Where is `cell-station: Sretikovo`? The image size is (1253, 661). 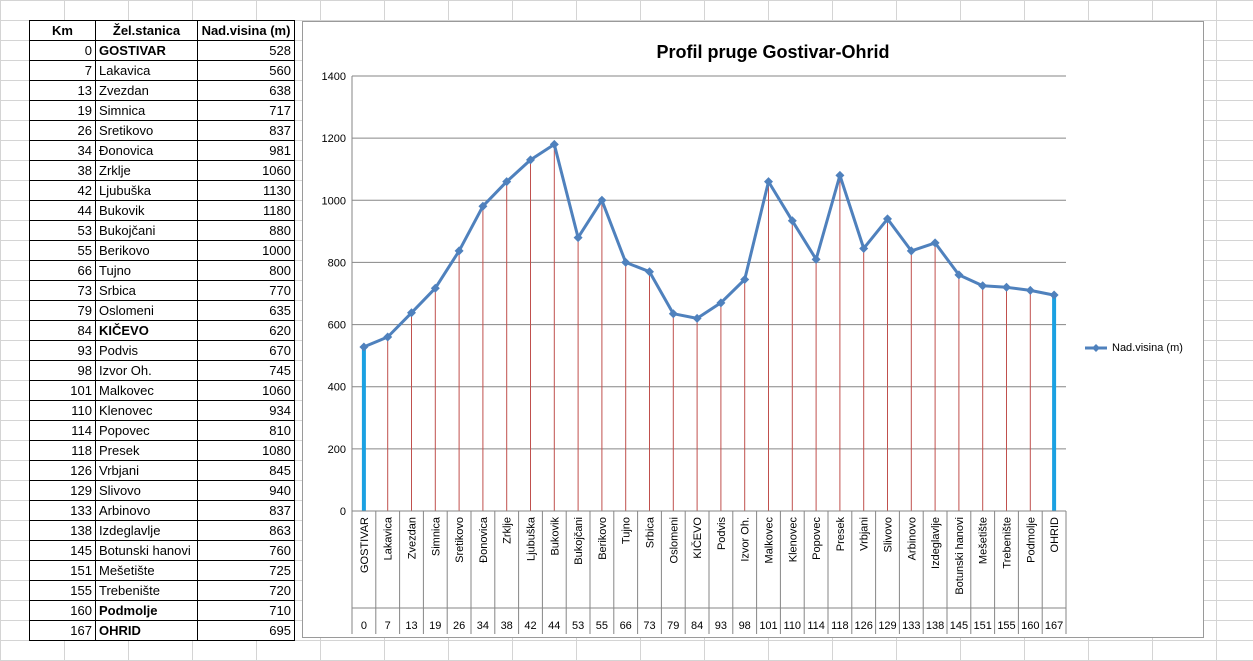
cell-station: Sretikovo is located at coordinates (146, 130).